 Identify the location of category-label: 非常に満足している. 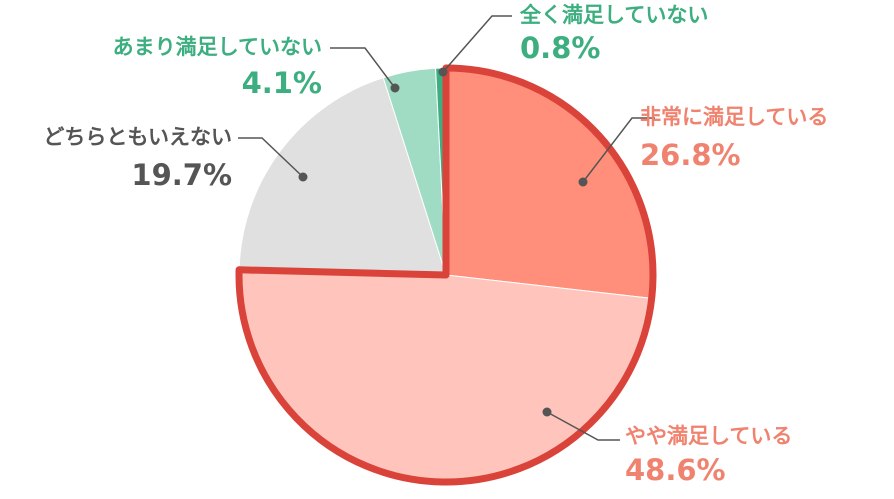
(734, 117).